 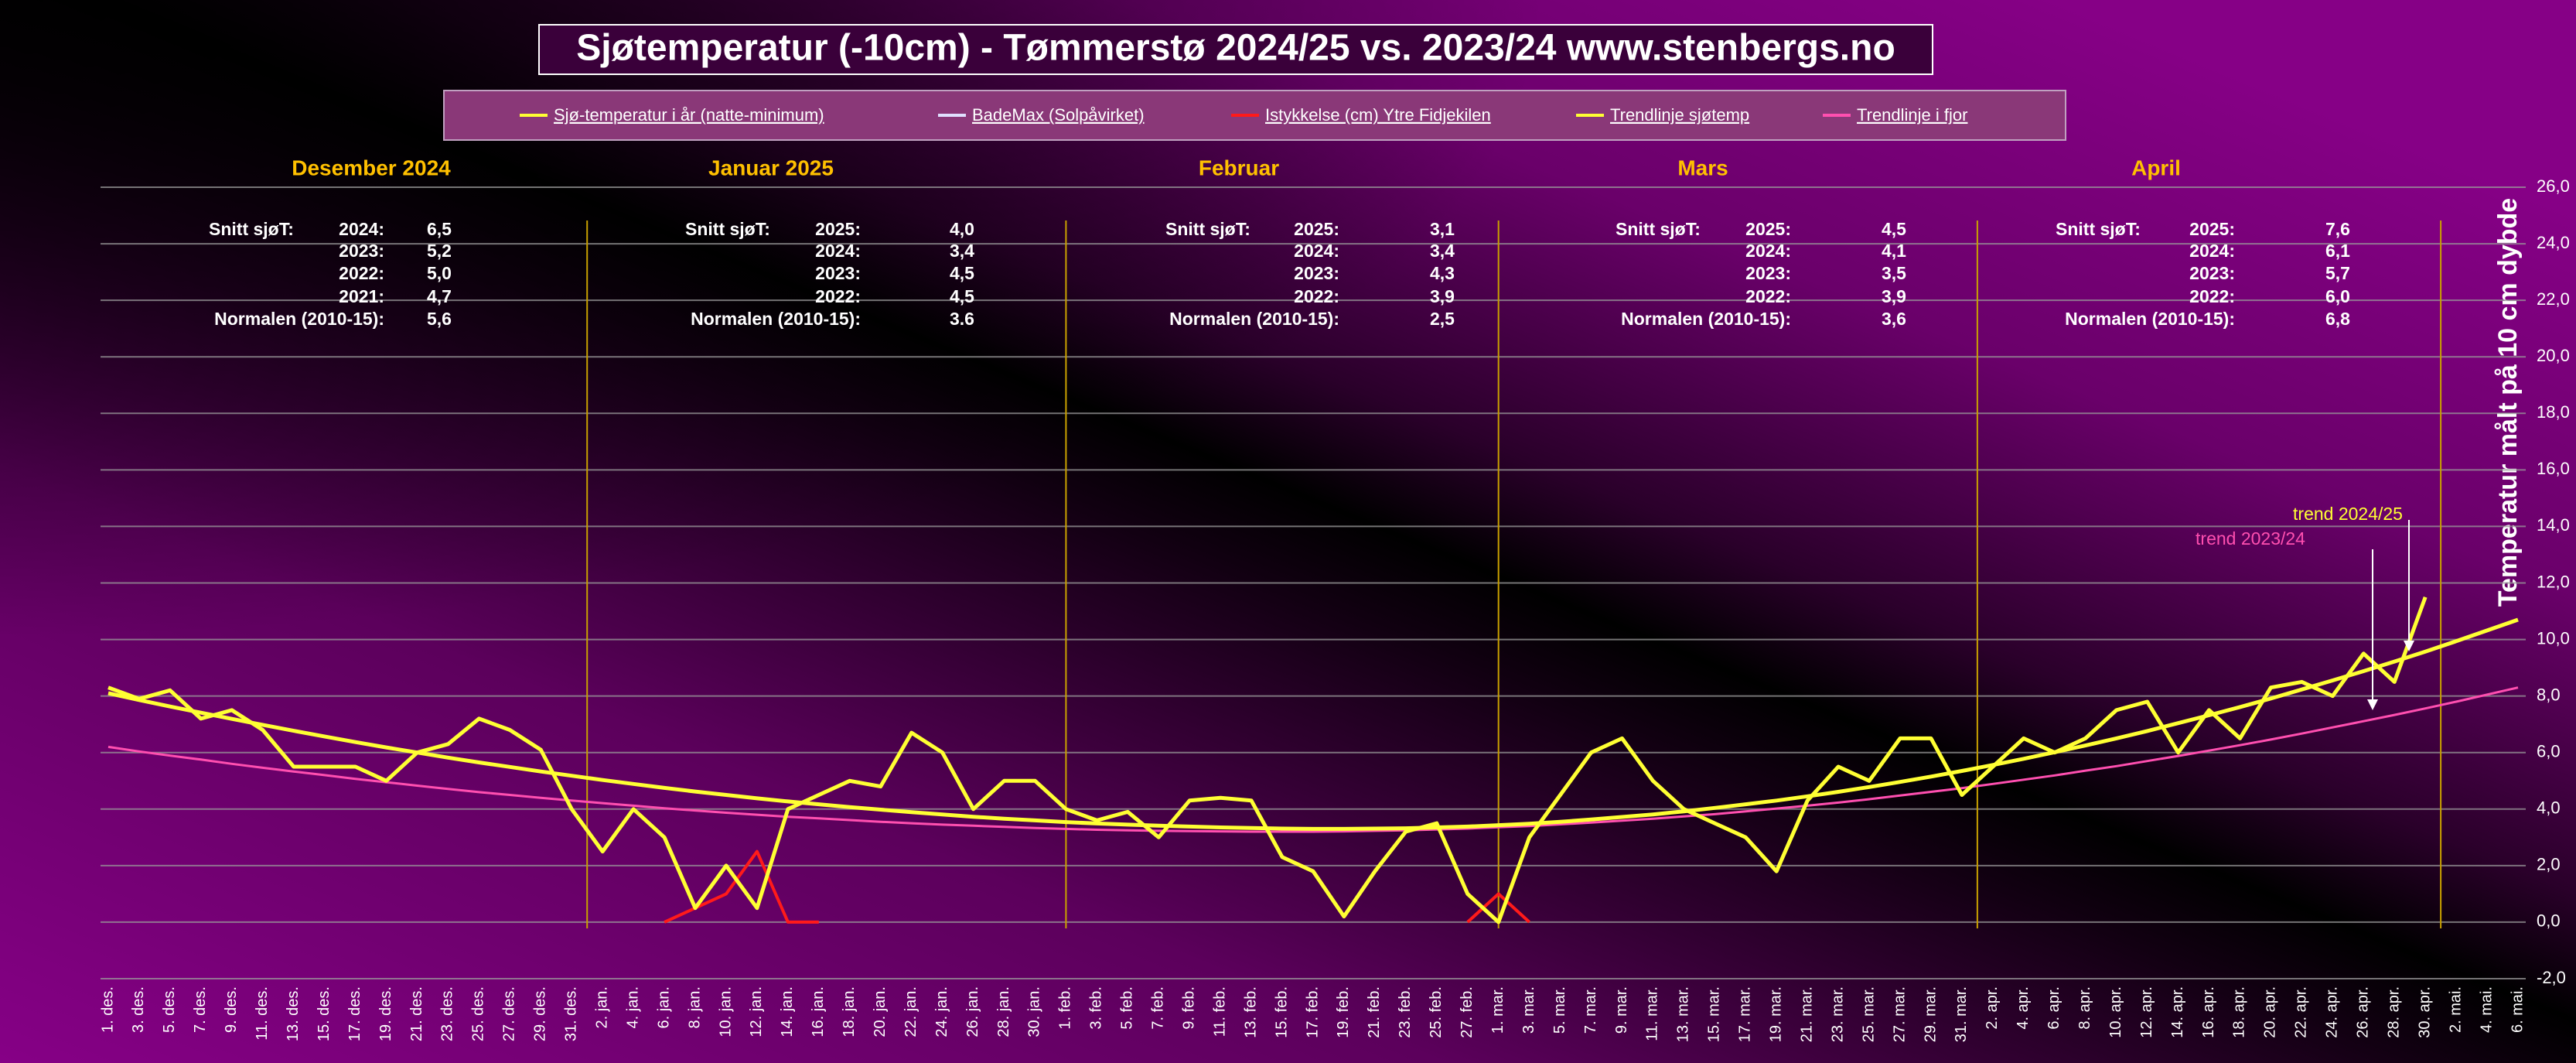 What do you see at coordinates (2147, 1012) in the screenshot?
I see `x-tick-label: 12. apr.` at bounding box center [2147, 1012].